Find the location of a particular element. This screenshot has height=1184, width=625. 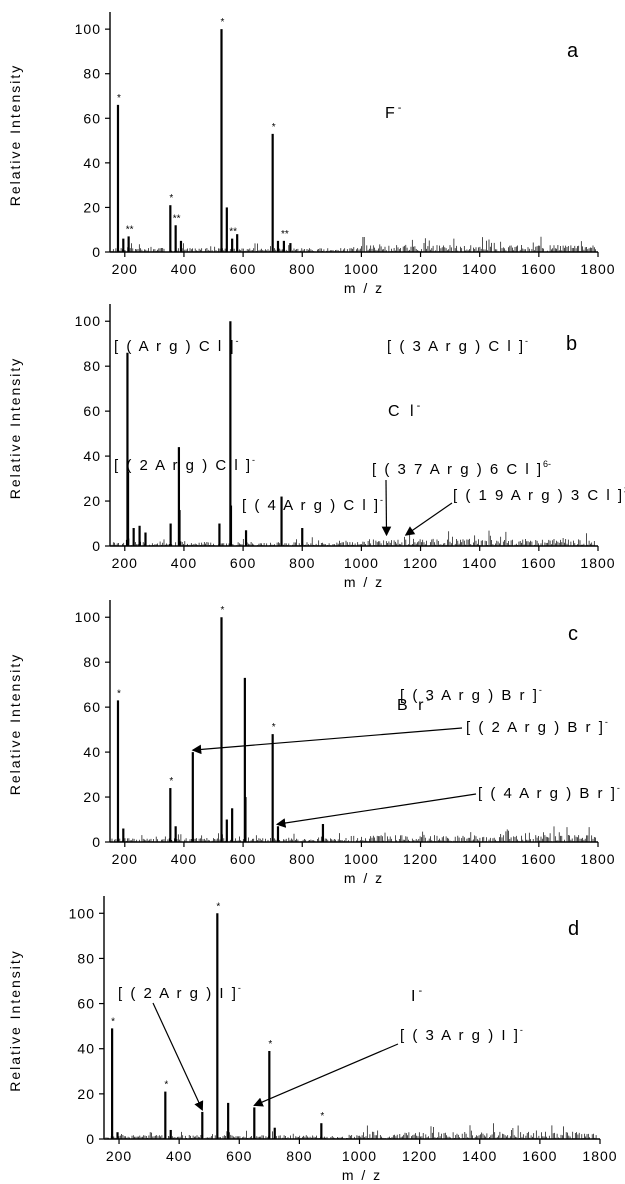

peak-annotation: [ ( 2 A r g ) C l ]- is located at coordinates (184, 464).